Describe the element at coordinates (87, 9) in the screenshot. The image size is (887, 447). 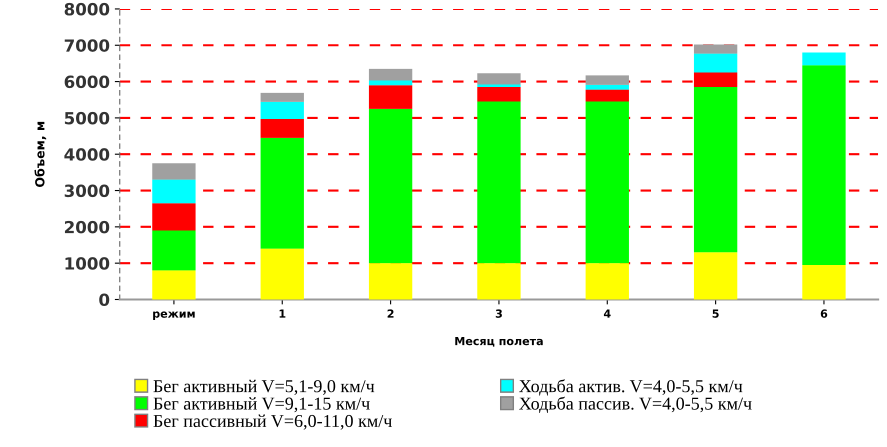
I see `y-tick-label: 8000` at that location.